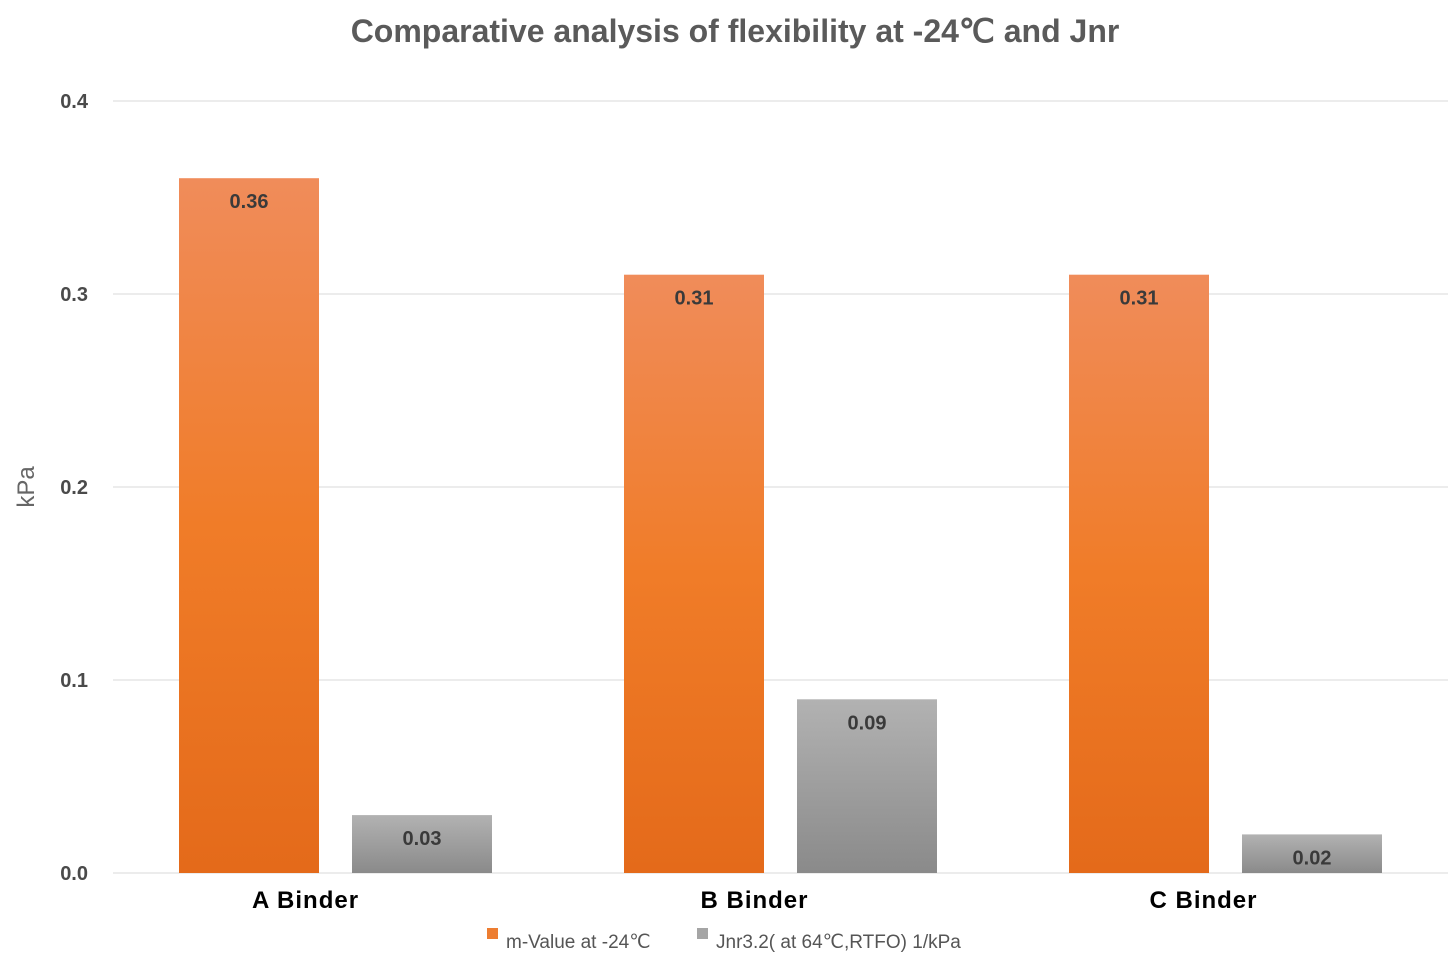 The height and width of the screenshot is (962, 1456). Describe the element at coordinates (694, 573) in the screenshot. I see `bar-m-value-b` at that location.